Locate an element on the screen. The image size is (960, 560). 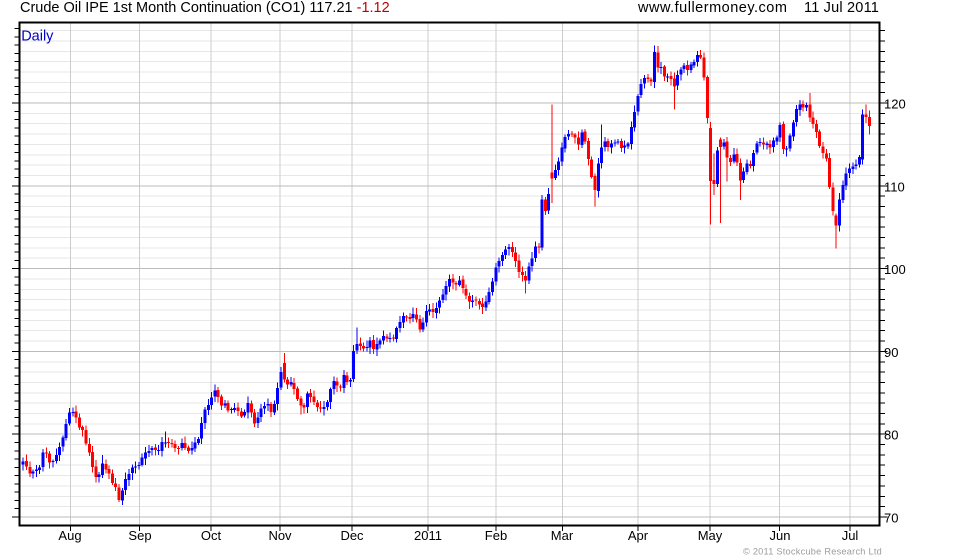
svg-text: 70 is located at coordinates (891, 518).